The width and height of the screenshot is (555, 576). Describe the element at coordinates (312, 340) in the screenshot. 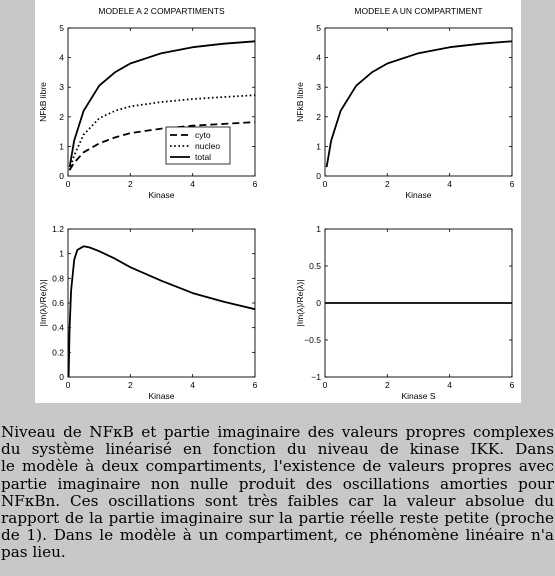

I see `y-tick-label: −0.5` at that location.